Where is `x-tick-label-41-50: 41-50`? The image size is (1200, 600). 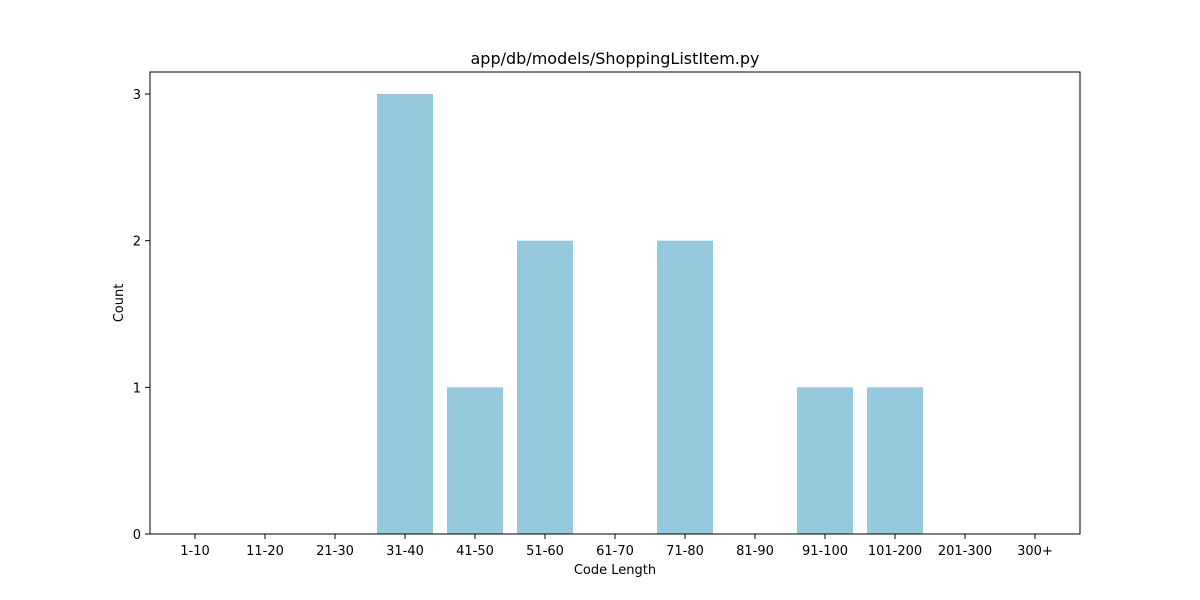
x-tick-label-41-50: 41-50 is located at coordinates (475, 551).